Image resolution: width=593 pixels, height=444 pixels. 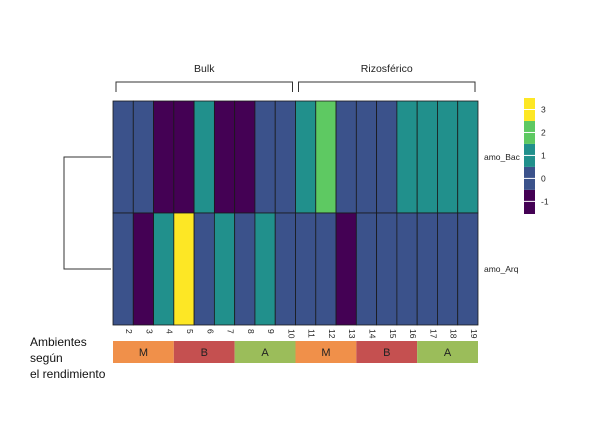 I want to click on column-label: 11, so click(x=312, y=333).